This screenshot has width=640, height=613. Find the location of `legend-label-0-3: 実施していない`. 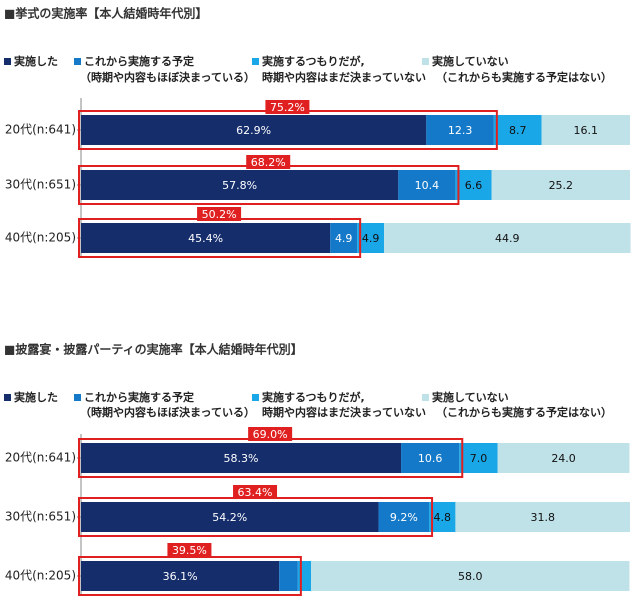

legend-label-0-3: 実施していない is located at coordinates (470, 61).